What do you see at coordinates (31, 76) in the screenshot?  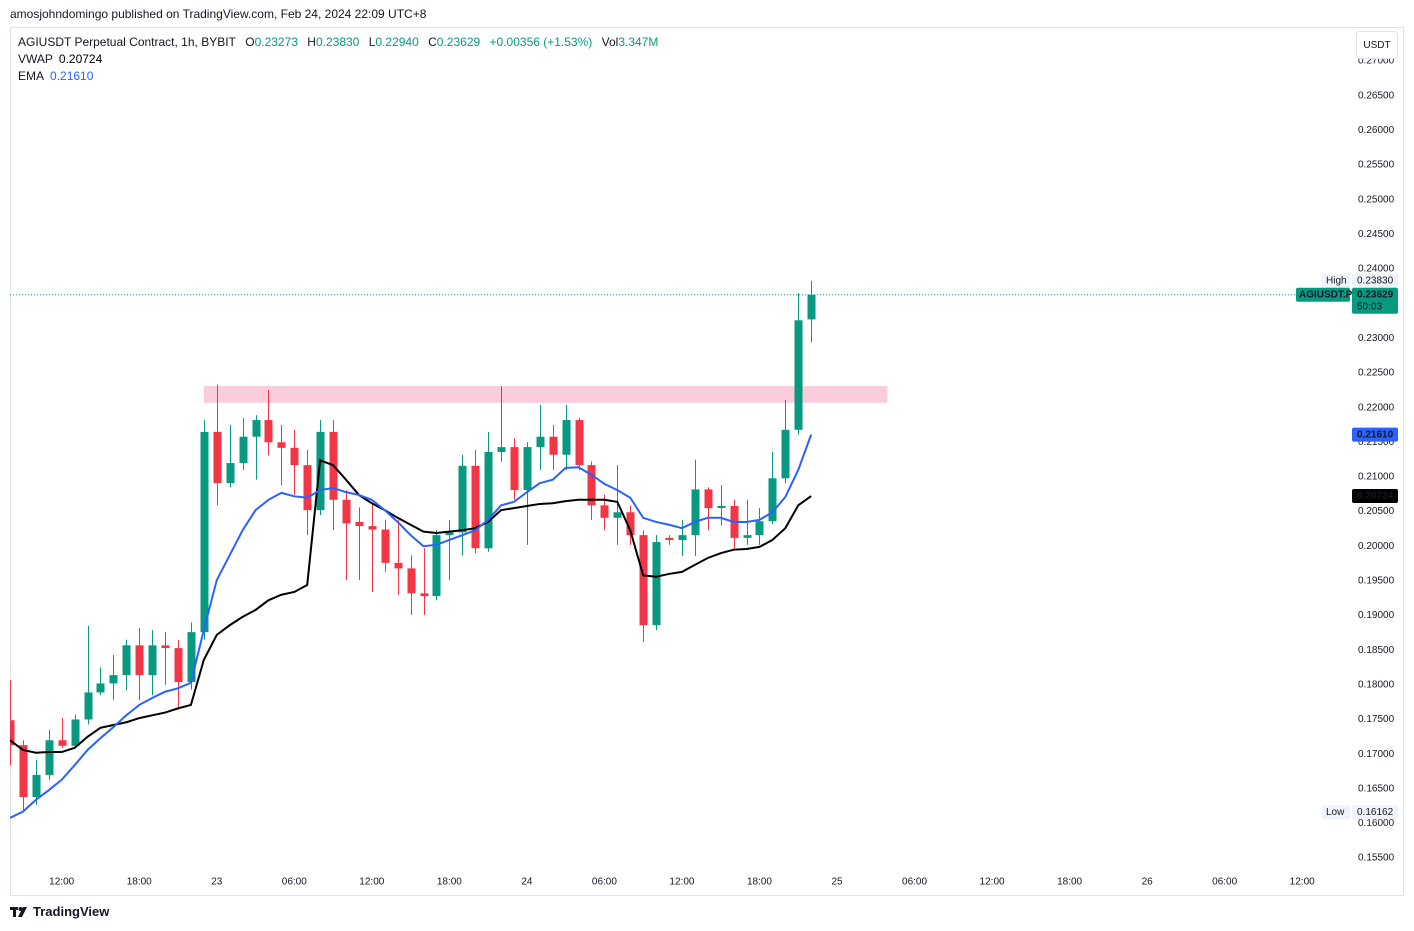 I see `indicator-name: EMA` at bounding box center [31, 76].